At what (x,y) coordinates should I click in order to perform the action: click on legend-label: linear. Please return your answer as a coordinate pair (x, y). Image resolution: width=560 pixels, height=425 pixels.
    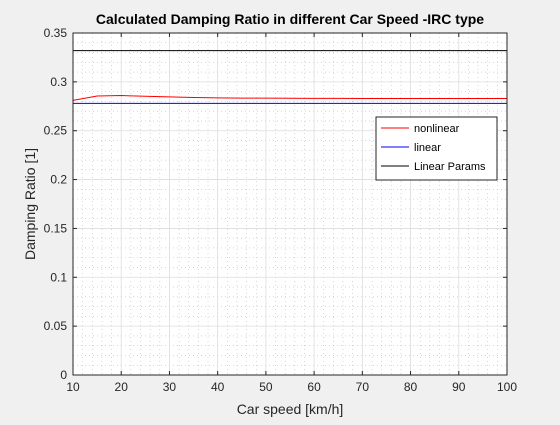
    Looking at the image, I should click on (427, 148).